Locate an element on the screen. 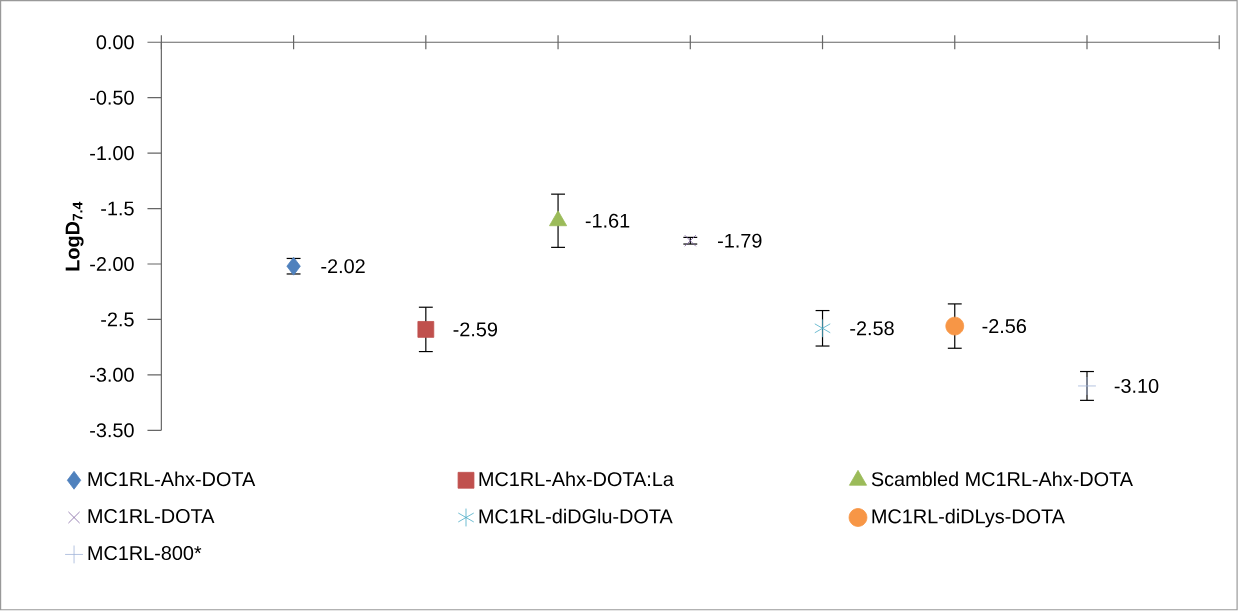  data-label: -2.58 is located at coordinates (872, 328).